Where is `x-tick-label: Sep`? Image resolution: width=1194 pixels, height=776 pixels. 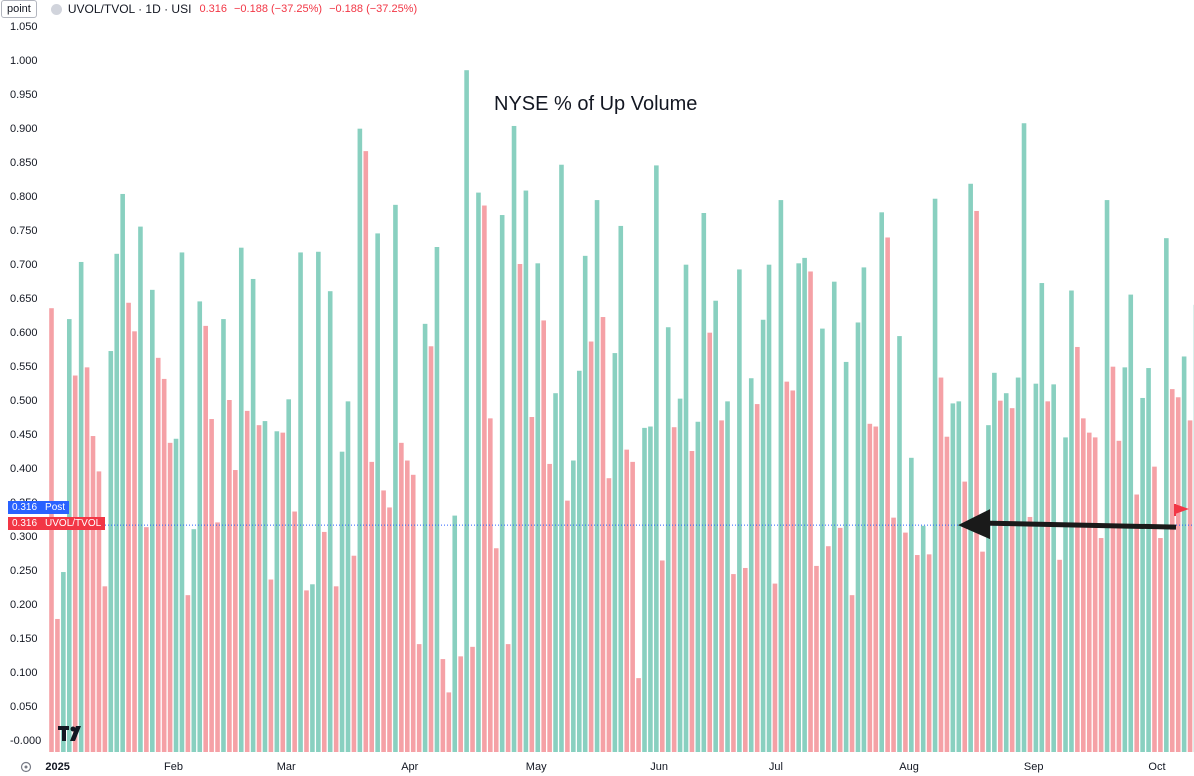 x-tick-label: Sep is located at coordinates (1034, 767).